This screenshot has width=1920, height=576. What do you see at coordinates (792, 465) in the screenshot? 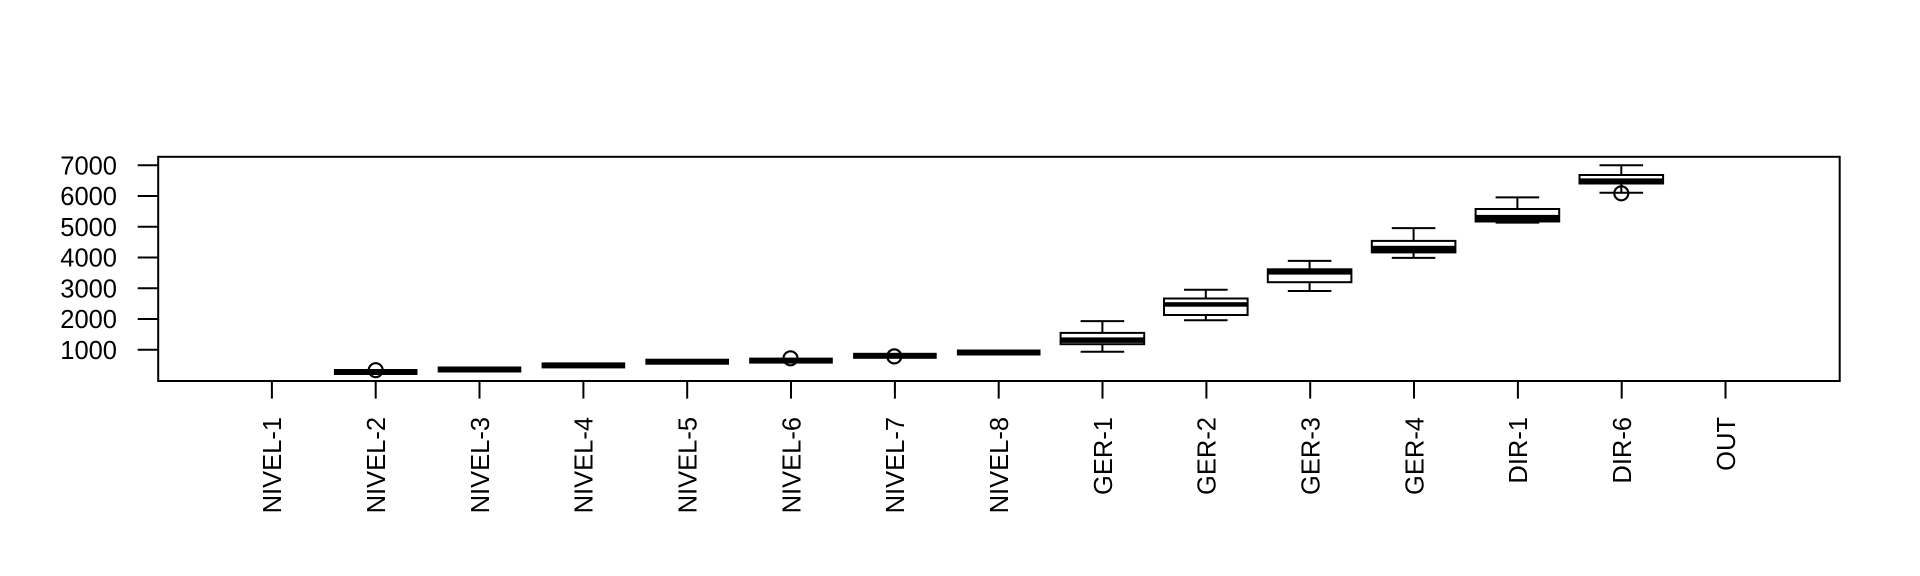
I see `svg-text: NIVEL-6` at bounding box center [792, 465].